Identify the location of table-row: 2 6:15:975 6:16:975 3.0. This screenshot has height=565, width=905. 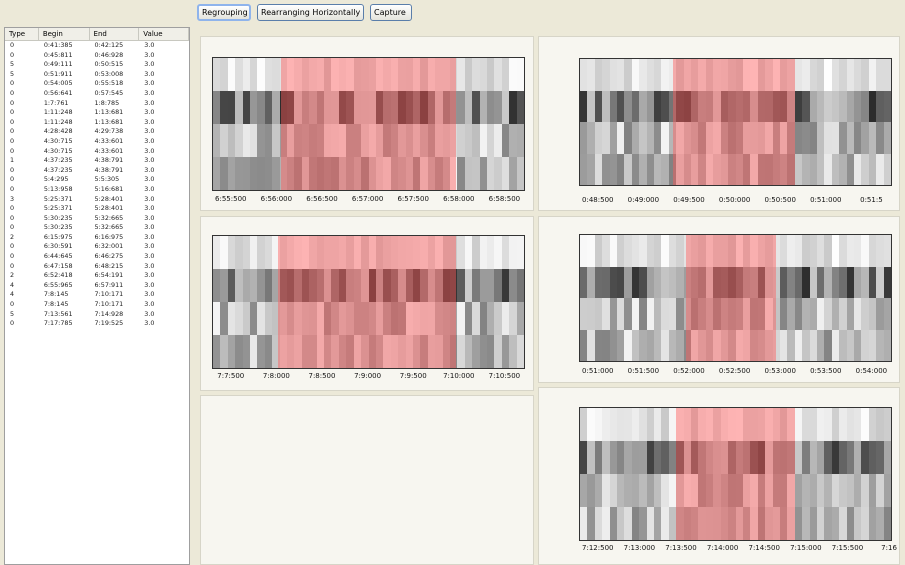
(97, 238).